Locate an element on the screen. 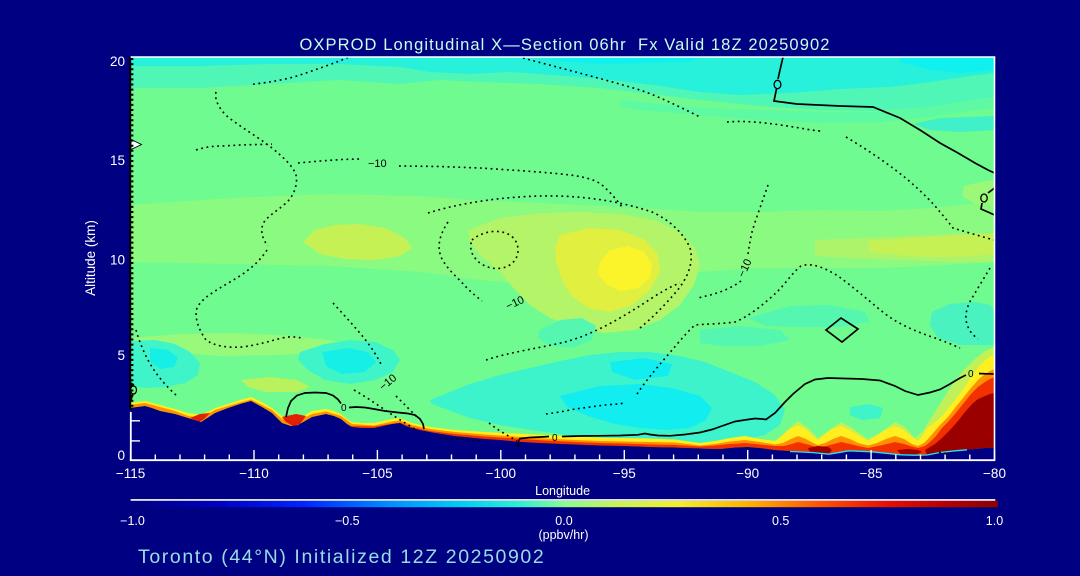  svg-text: −80 is located at coordinates (994, 473).